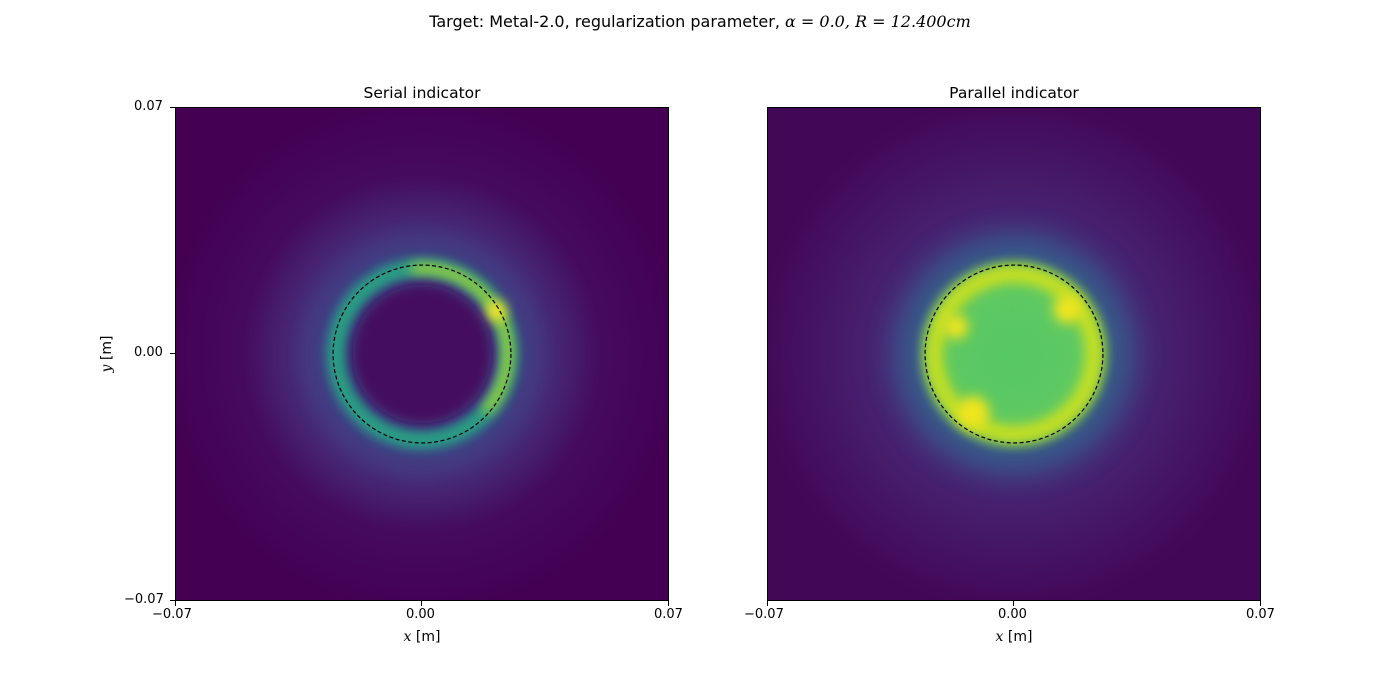  What do you see at coordinates (148, 106) in the screenshot?
I see `serial-ytick-label: 0.07` at bounding box center [148, 106].